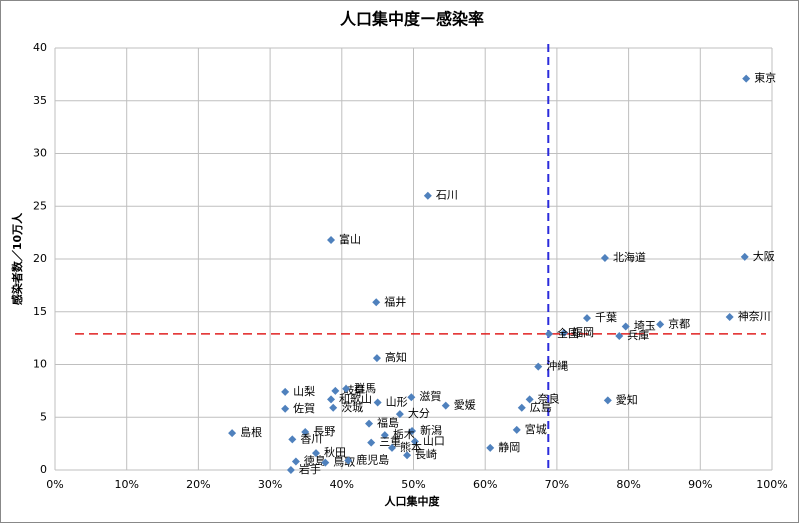 This screenshot has width=800, height=524. What do you see at coordinates (541, 407) in the screenshot?
I see `point-label: 広島` at bounding box center [541, 407].